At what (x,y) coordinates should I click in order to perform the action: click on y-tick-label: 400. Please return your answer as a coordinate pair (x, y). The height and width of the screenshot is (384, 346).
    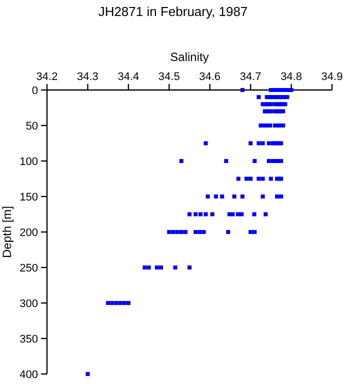
    Looking at the image, I should click on (29, 375).